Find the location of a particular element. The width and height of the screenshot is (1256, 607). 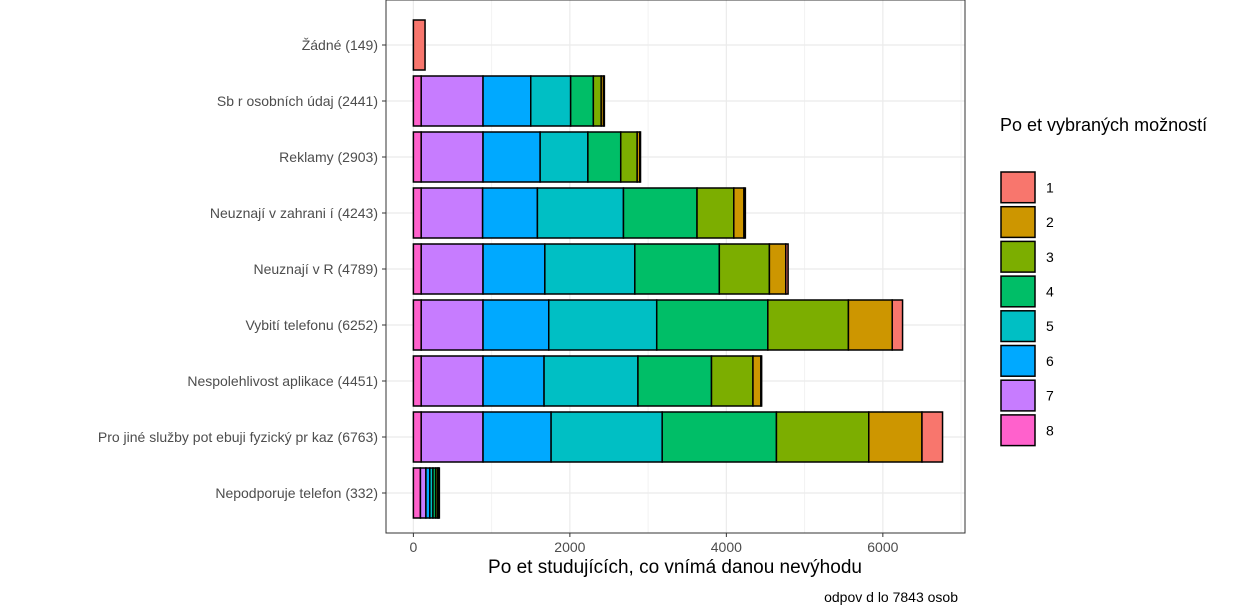

x-tick-label: 0 is located at coordinates (413, 547).